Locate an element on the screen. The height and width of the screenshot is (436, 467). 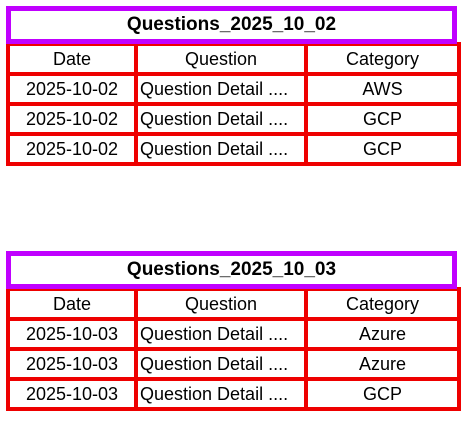
table-row: 2025-10-02 Question Detail .... AWS is located at coordinates (233, 89).